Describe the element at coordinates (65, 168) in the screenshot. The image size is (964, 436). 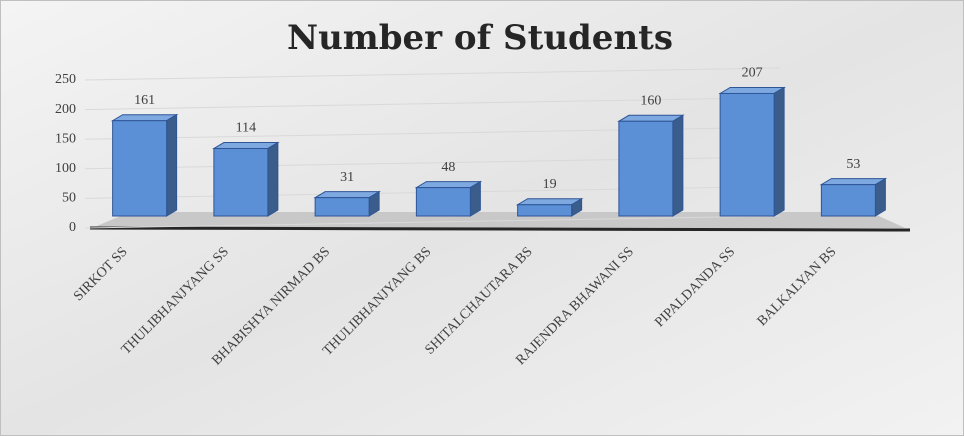
I see `y-tick-label: 100` at that location.